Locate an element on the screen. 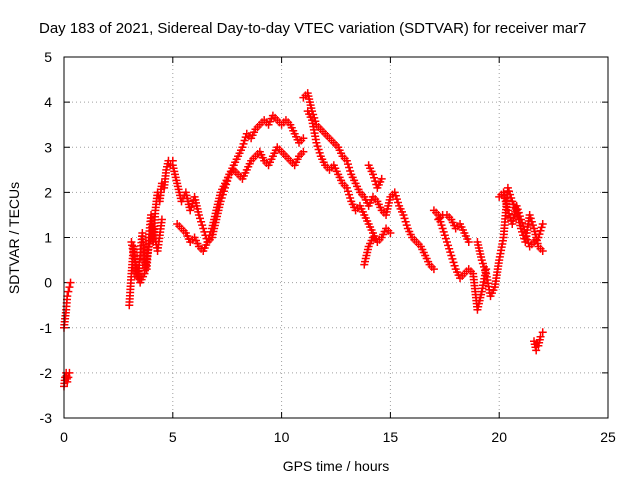 The height and width of the screenshot is (480, 640). x-axis-label: GPS time / hours is located at coordinates (336, 466).